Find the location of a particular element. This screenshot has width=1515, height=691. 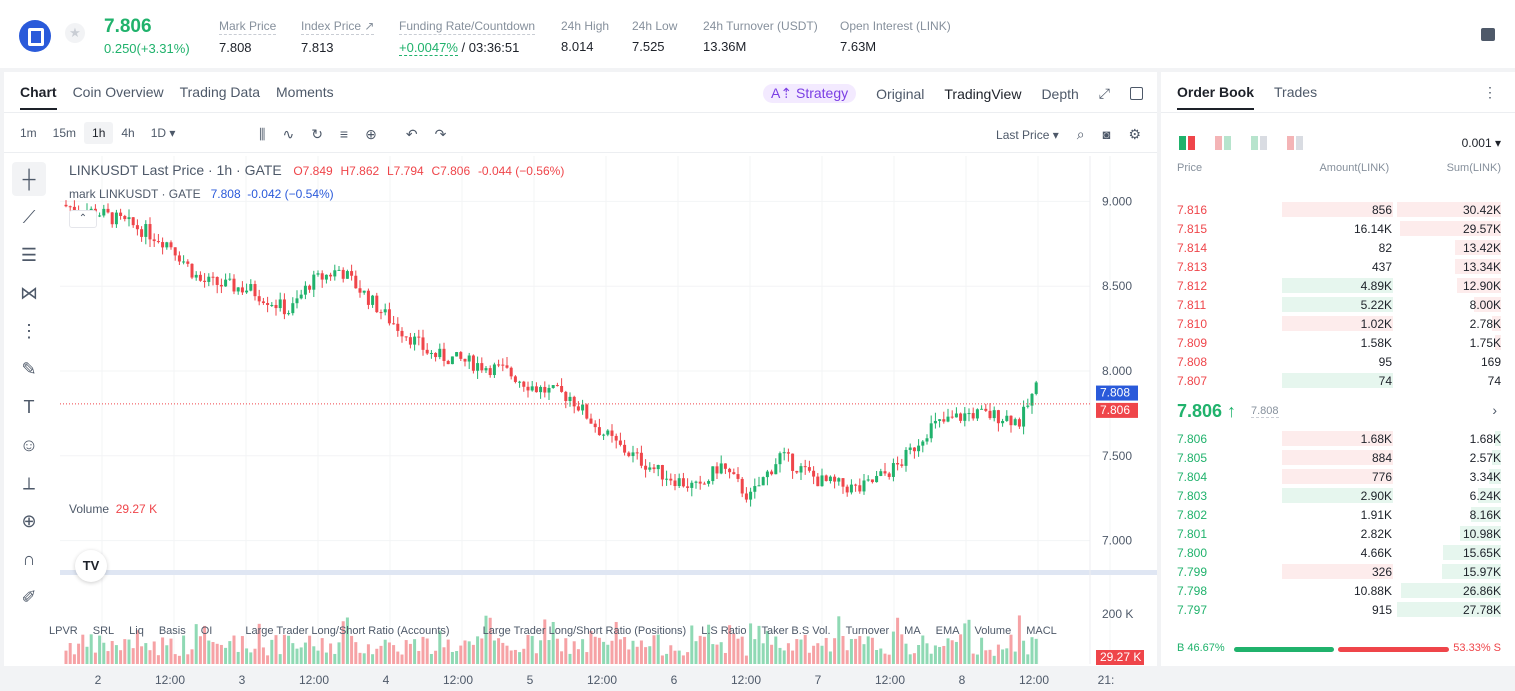

timeframe-15m: 15m is located at coordinates (64, 133).